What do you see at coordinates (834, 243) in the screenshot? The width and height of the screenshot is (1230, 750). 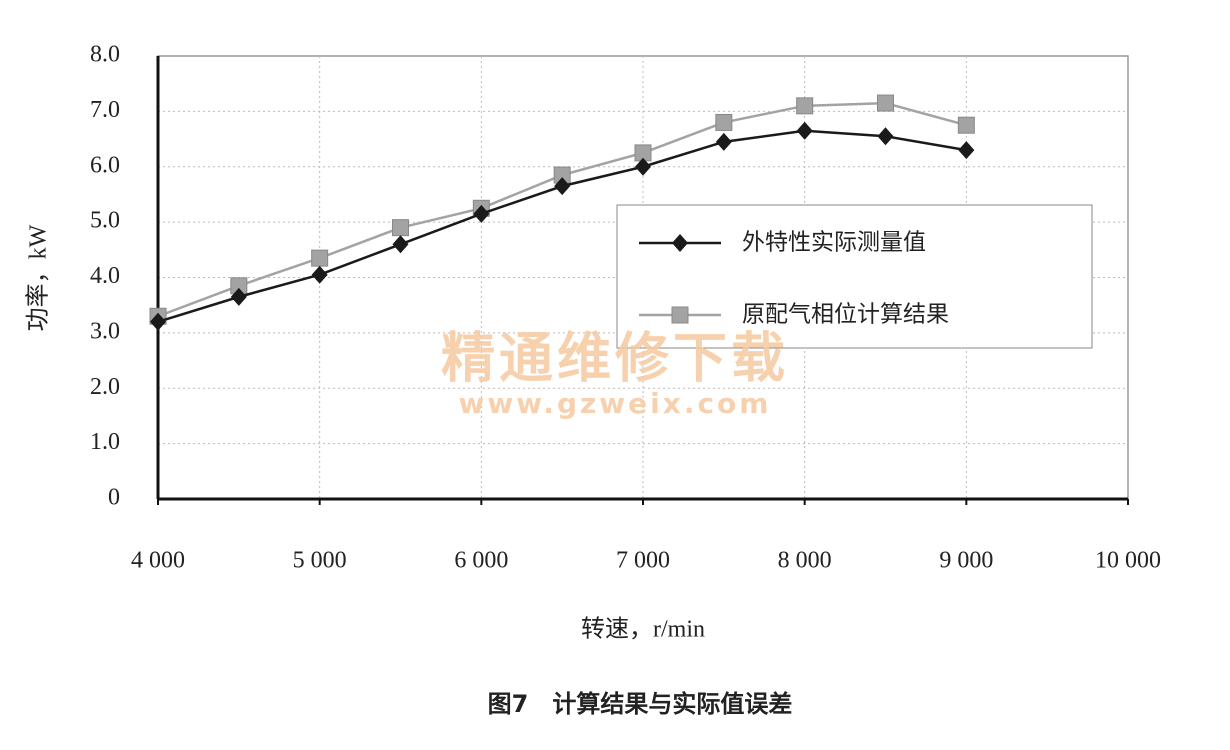 I see `legend-label: 外特性实际测量值` at bounding box center [834, 243].